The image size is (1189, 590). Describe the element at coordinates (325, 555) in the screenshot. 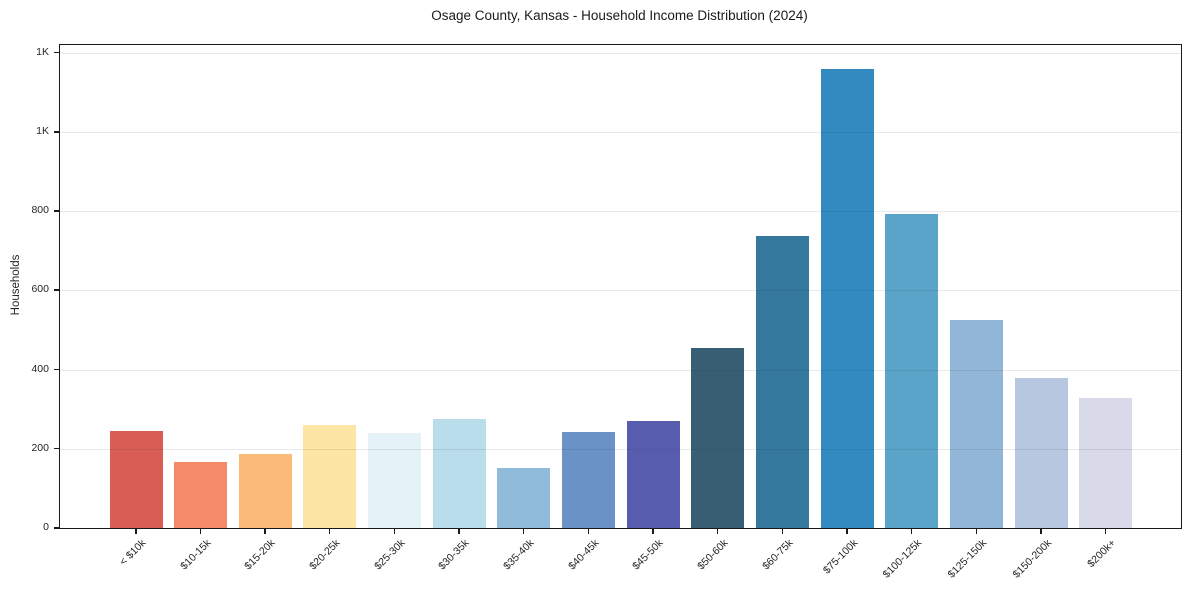

I see `x-tick-label-text: $20-25k` at that location.